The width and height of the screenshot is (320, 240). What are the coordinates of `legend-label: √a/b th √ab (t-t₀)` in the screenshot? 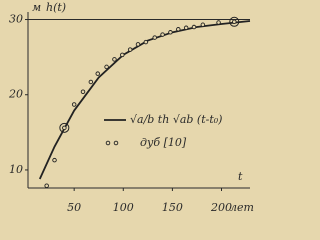 It's located at (176, 119).